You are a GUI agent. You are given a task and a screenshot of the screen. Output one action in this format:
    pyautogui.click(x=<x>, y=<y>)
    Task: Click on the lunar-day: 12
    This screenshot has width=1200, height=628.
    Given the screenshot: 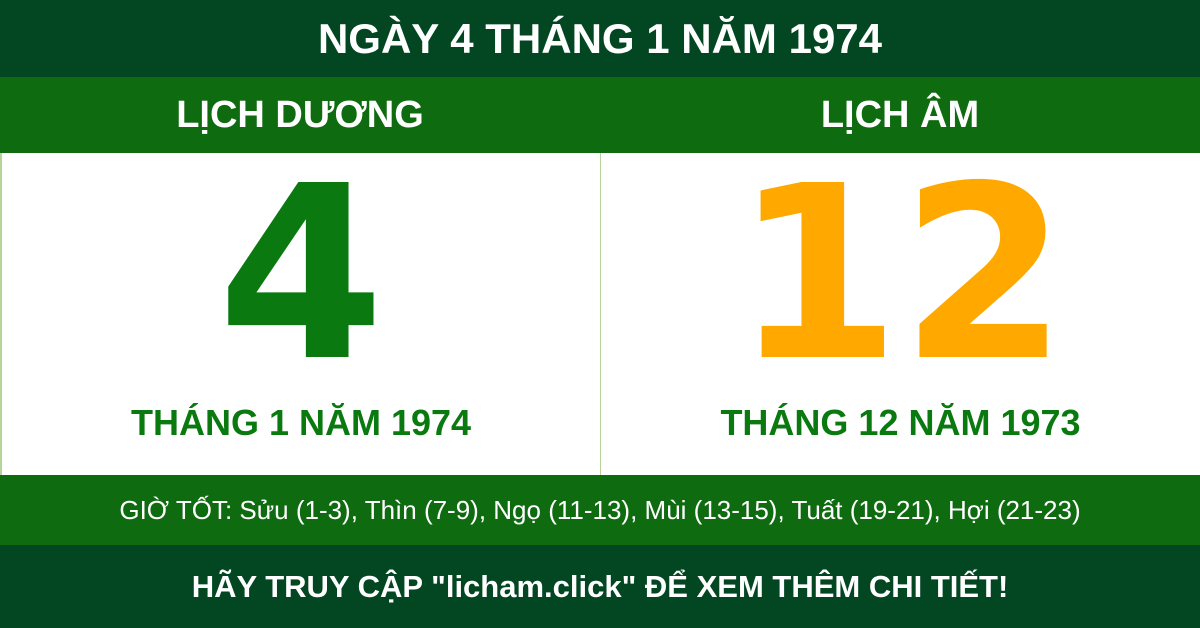 What is the action you would take?
    pyautogui.click(x=900, y=283)
    